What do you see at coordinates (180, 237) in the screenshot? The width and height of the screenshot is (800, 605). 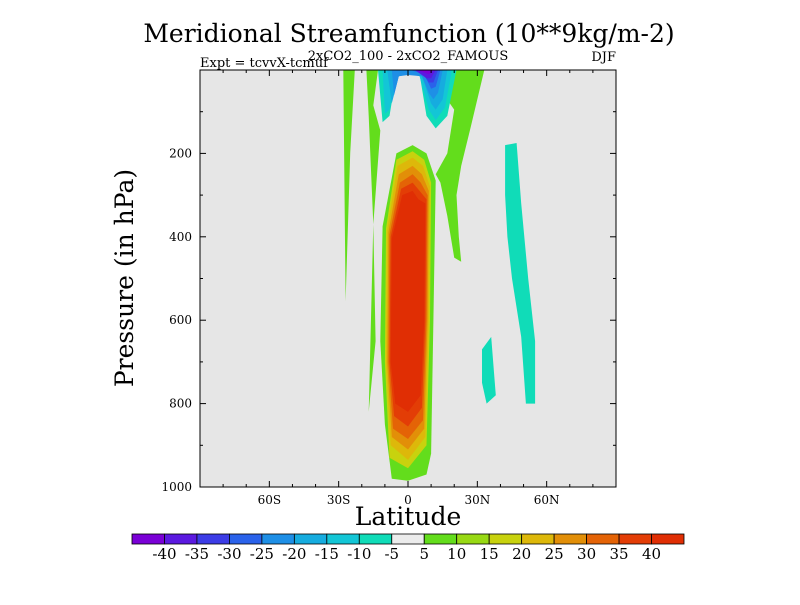 I see `y-tick-label: 400` at bounding box center [180, 237].